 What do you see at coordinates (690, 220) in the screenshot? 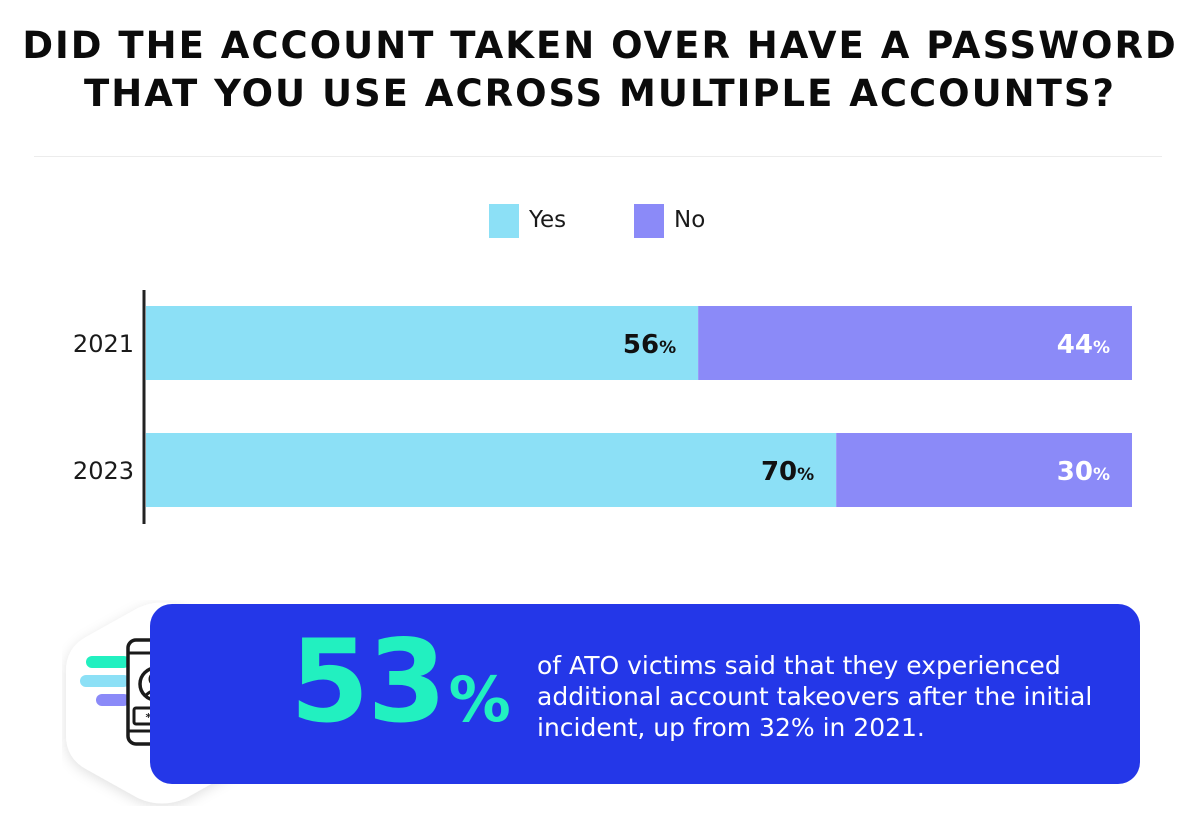
I see `legend-label-no: No` at bounding box center [690, 220].